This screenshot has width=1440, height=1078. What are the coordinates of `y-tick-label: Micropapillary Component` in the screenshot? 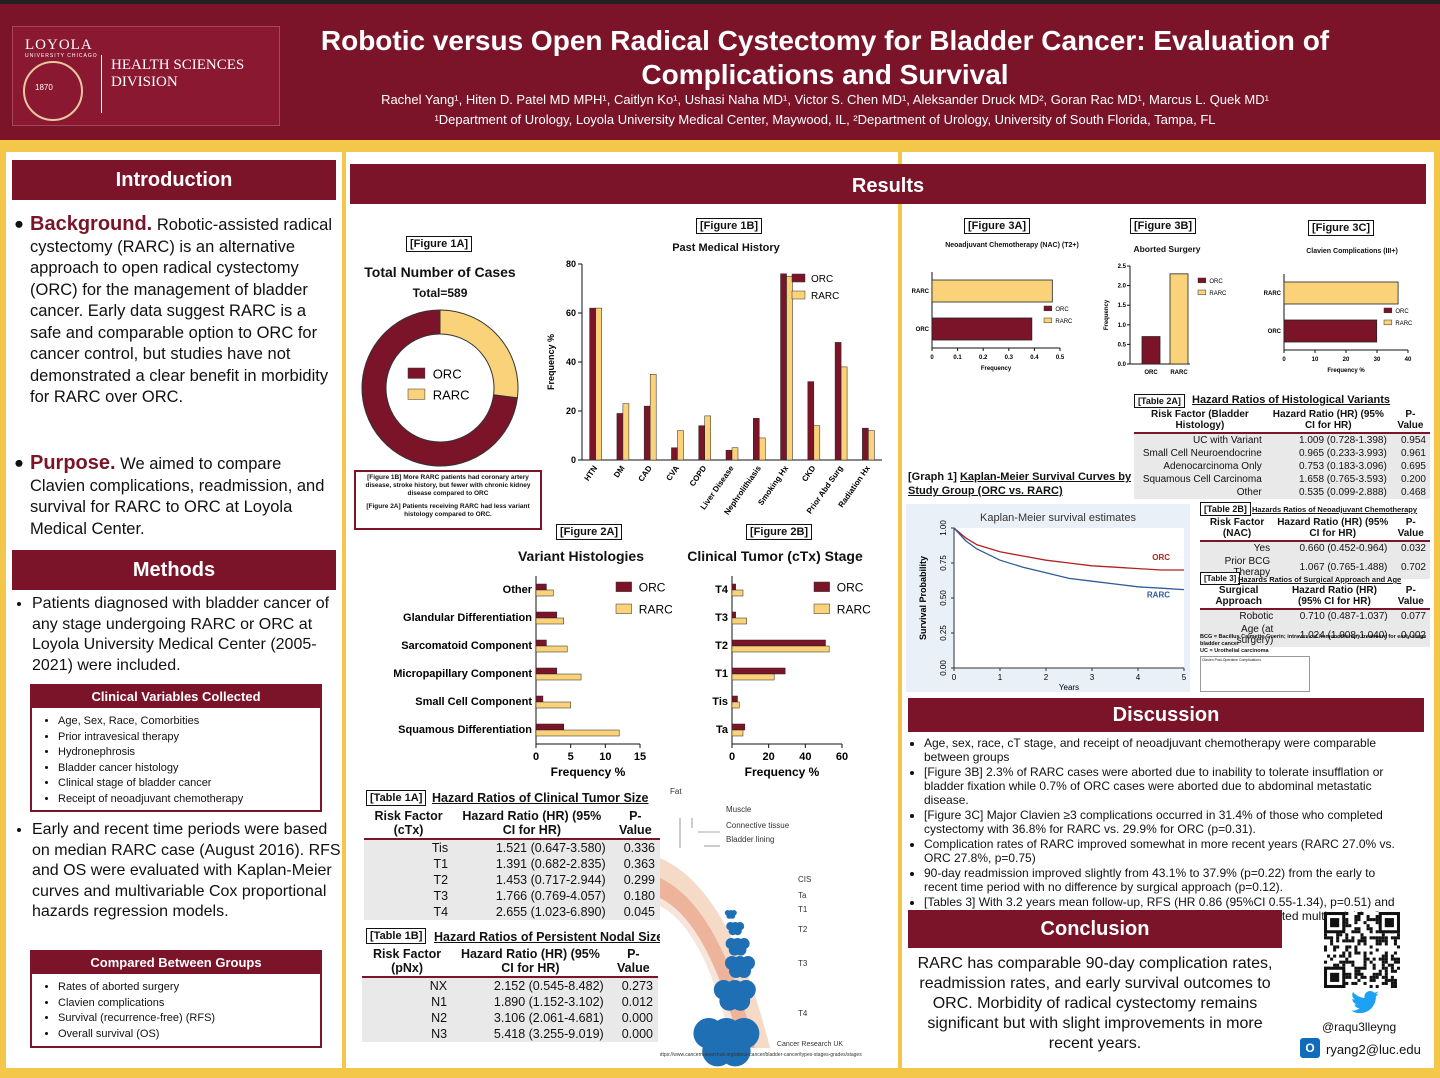 It's located at (462, 674).